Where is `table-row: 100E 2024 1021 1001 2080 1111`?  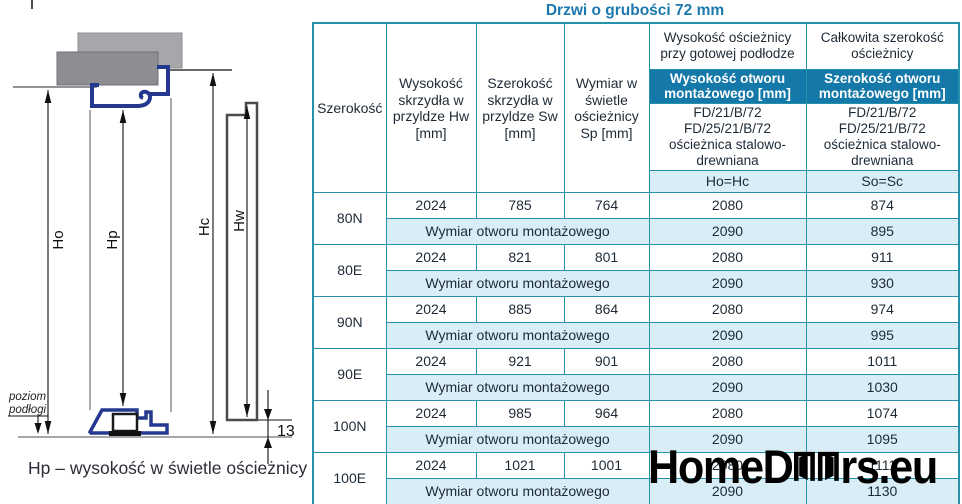 table-row: 100E 2024 1021 1001 2080 1111 is located at coordinates (636, 478).